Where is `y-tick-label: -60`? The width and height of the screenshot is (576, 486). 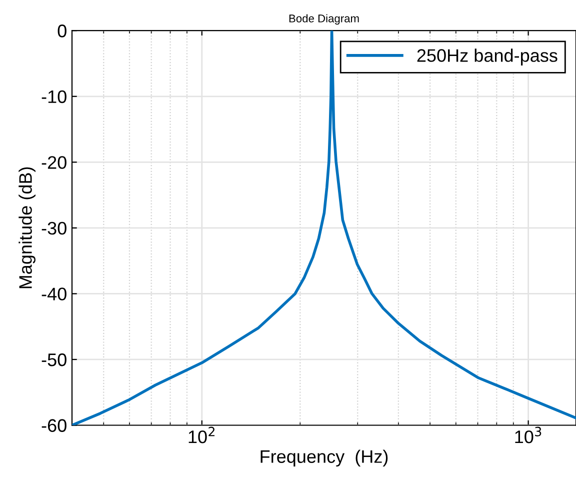 y-tick-label: -60 is located at coordinates (54, 425).